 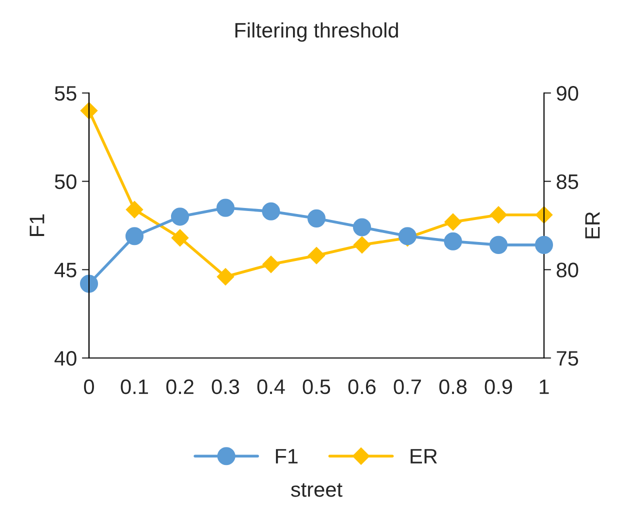 What do you see at coordinates (316, 386) in the screenshot?
I see `x-tick-label: 0.5` at bounding box center [316, 386].